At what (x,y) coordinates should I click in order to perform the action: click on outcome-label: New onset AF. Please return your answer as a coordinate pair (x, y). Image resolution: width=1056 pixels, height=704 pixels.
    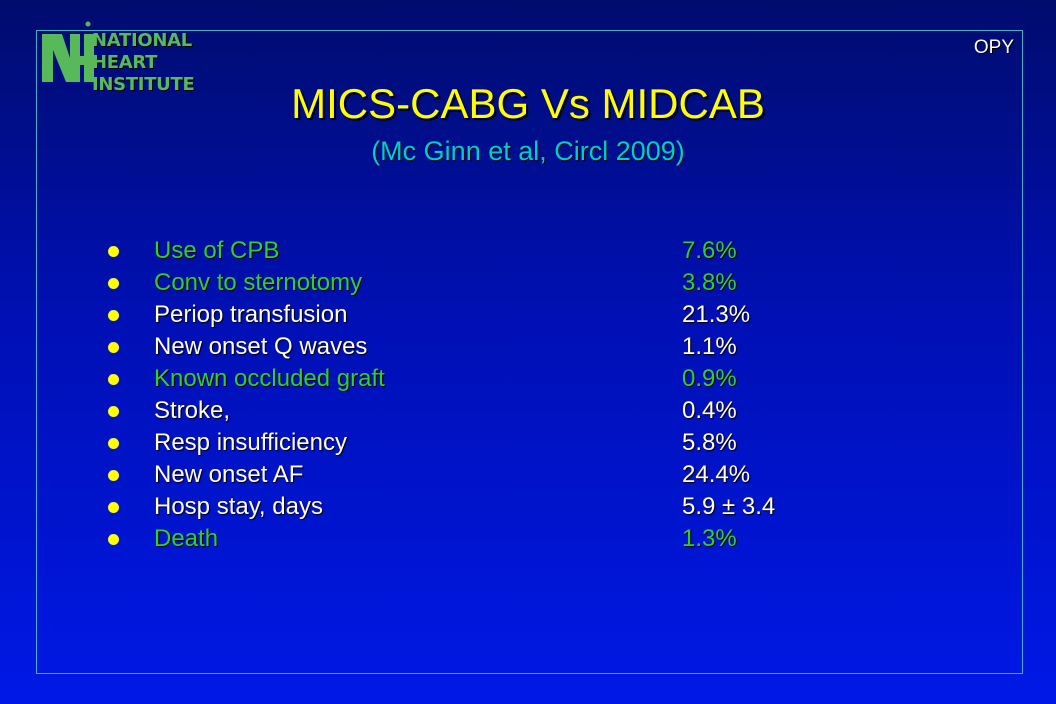
    Looking at the image, I should click on (229, 474).